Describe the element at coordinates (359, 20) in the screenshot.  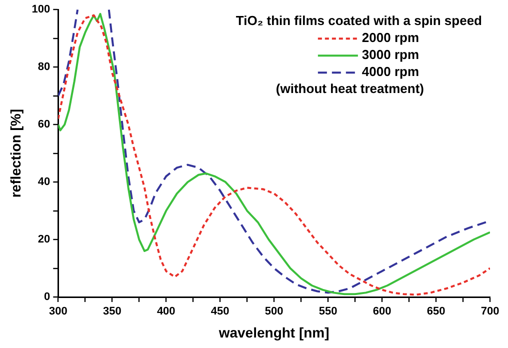
I see `legend-title: TiO₂ thin films coated with a spin speed` at that location.